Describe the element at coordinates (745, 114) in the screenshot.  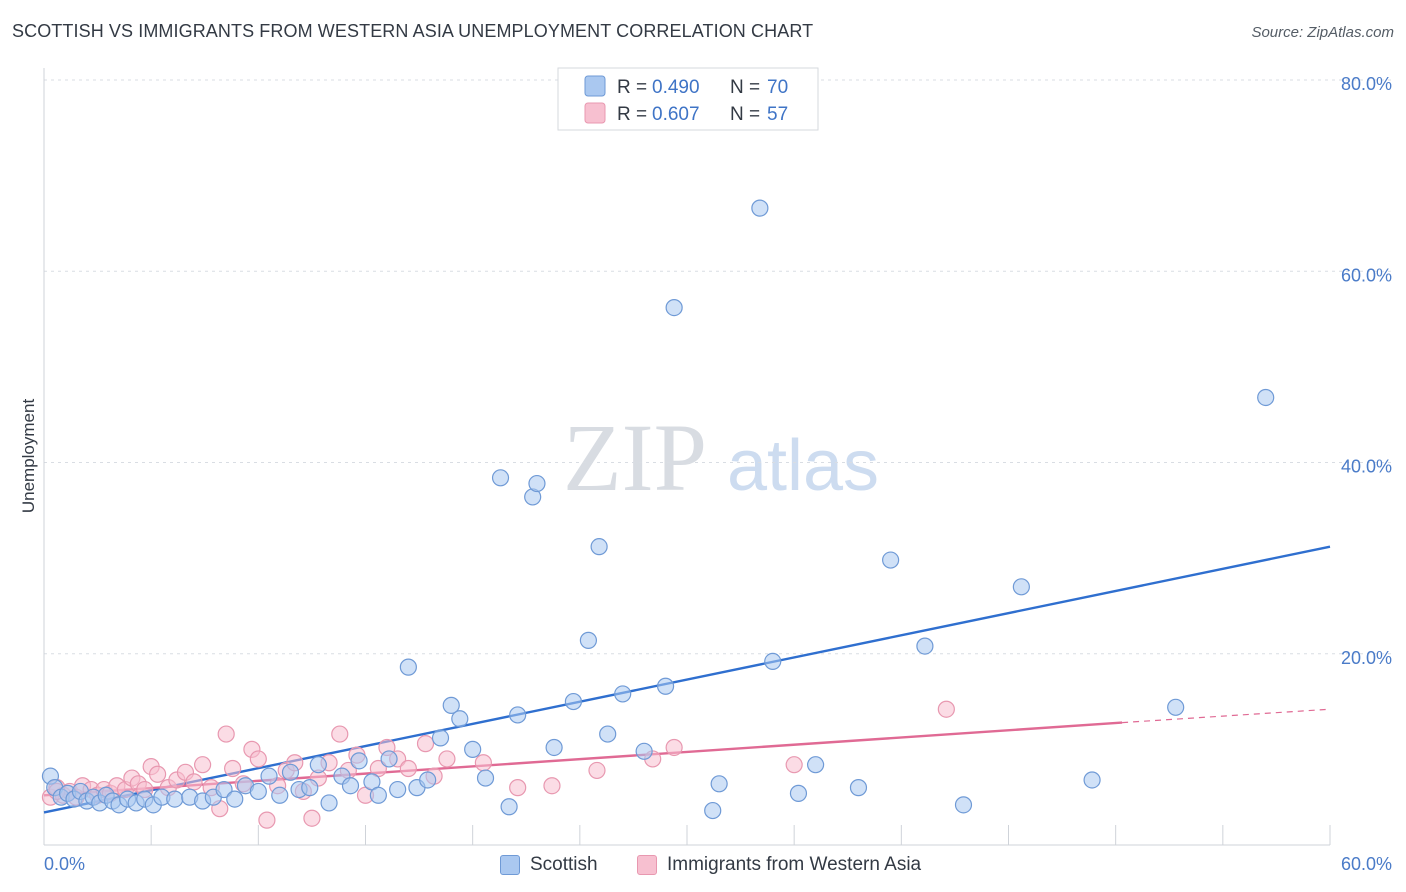
I see `legend-n-label-western-asia: N =` at that location.